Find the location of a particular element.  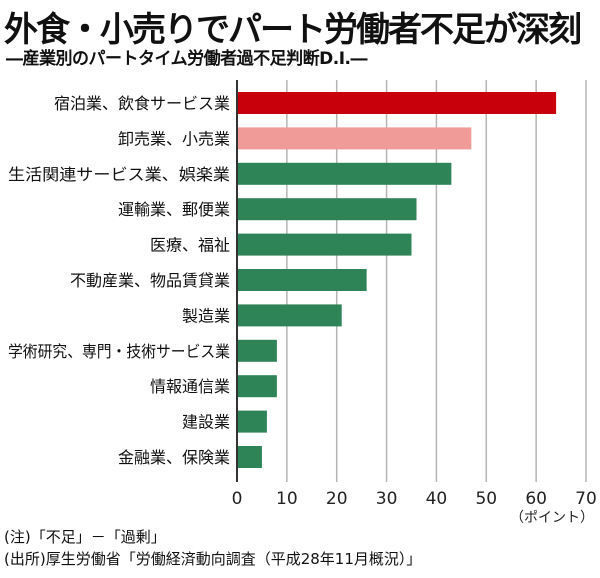

category-label: 運輸業、郵便業 is located at coordinates (174, 209).